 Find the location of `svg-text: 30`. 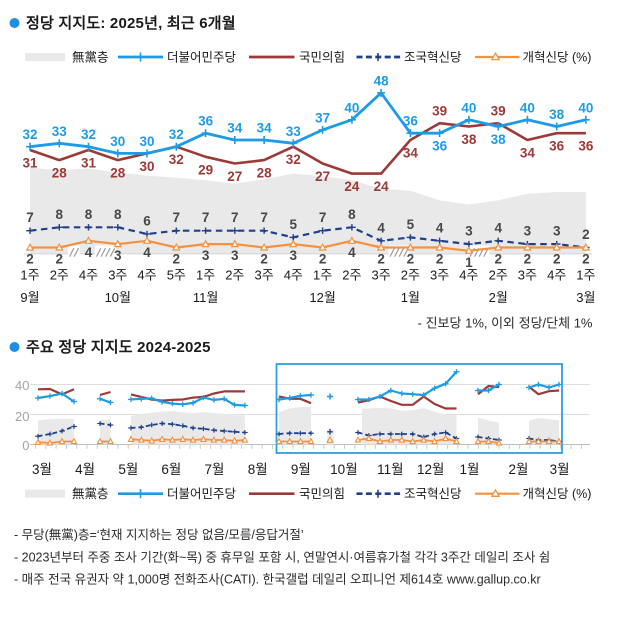

svg-text: 30 is located at coordinates (146, 166).